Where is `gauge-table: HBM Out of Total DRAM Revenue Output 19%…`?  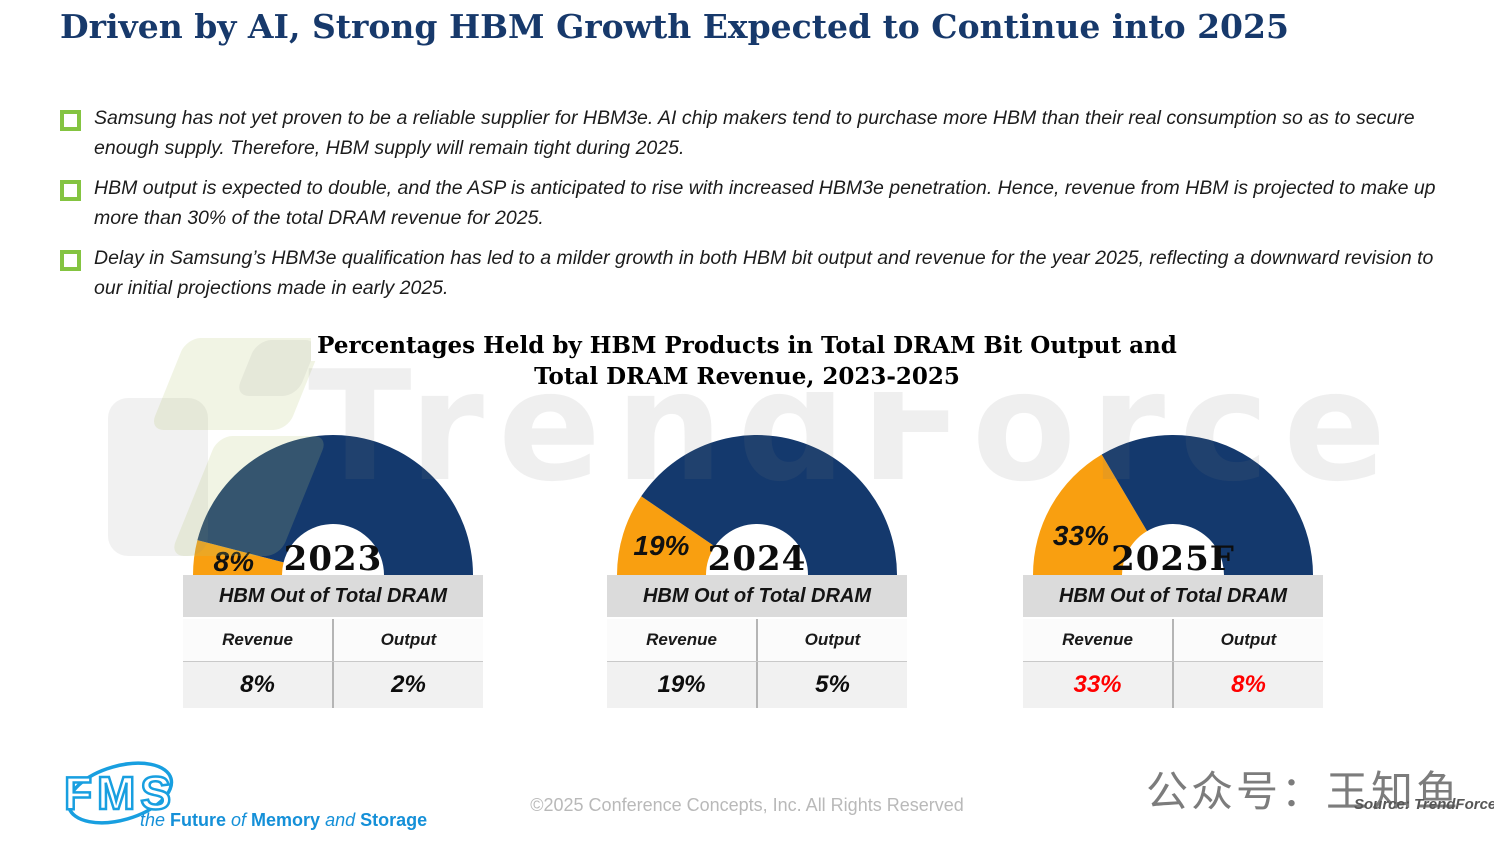
gauge-table: HBM Out of Total DRAM Revenue Output 19%… is located at coordinates (757, 641).